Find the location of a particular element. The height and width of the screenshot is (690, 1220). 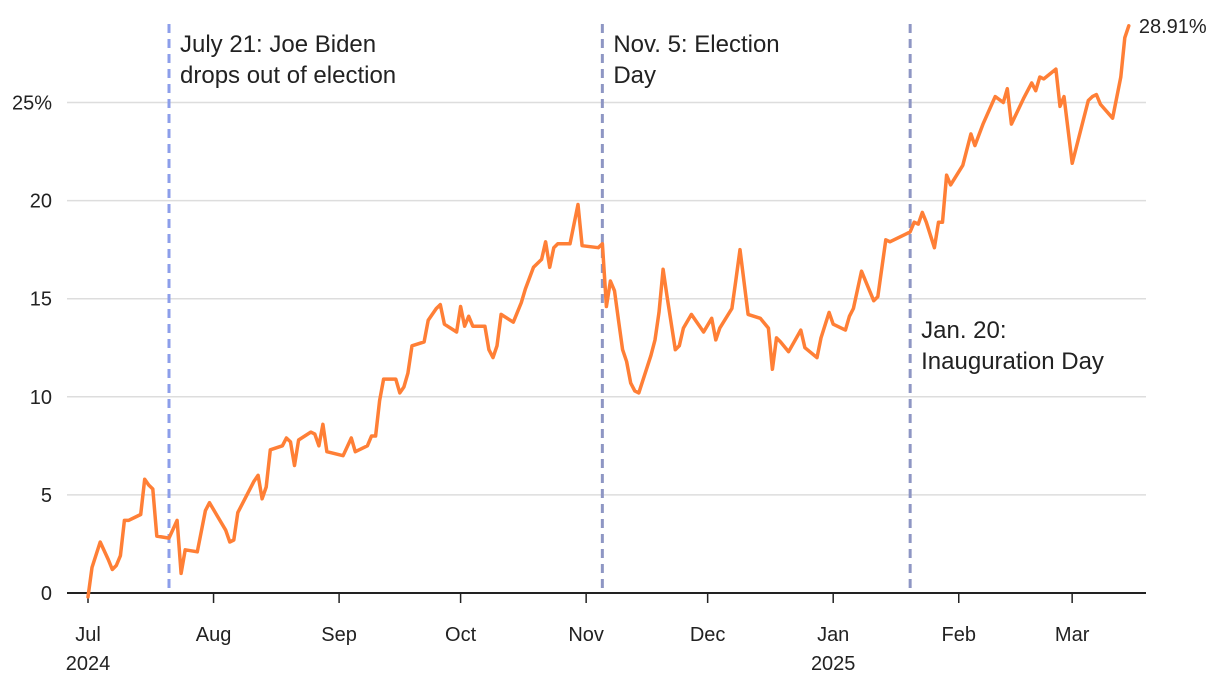

event-annotation-text: Nov. 5: Election is located at coordinates (696, 44).